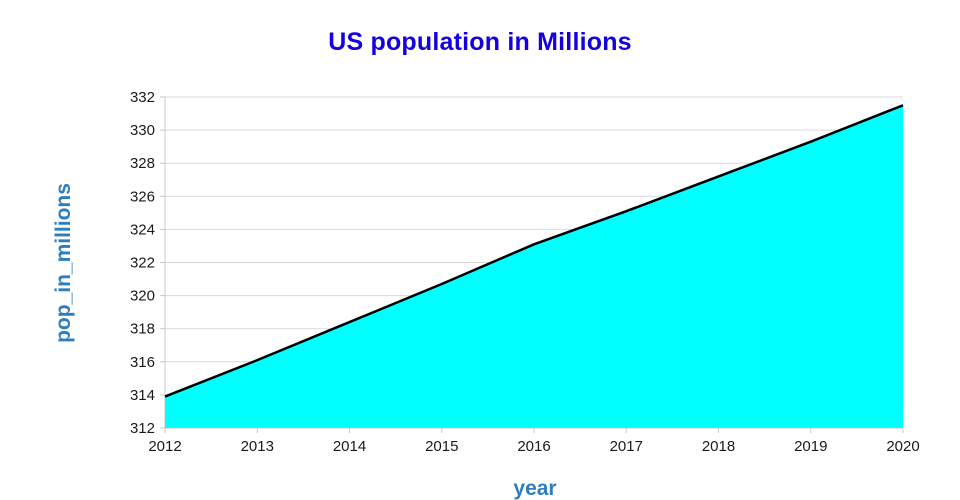 The height and width of the screenshot is (500, 960). I want to click on x-tick-label: 2017, so click(626, 446).